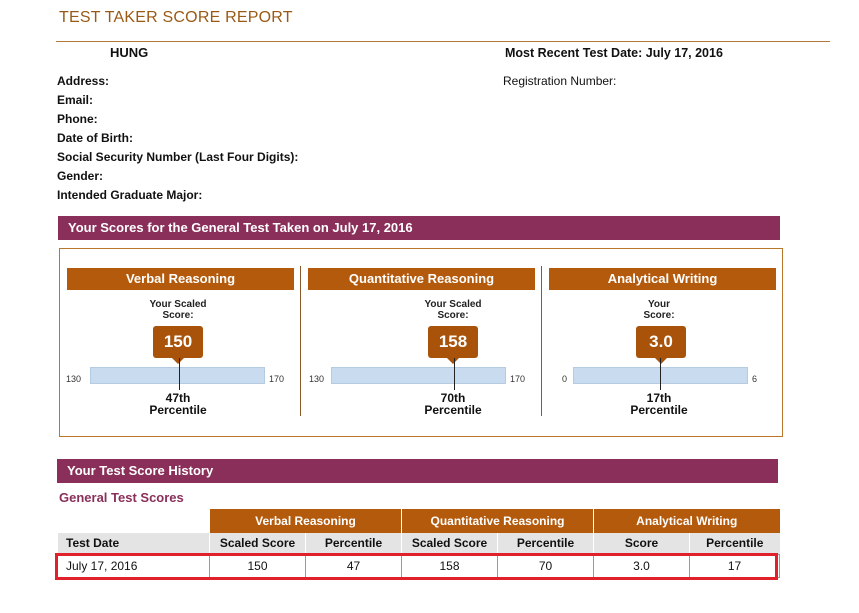 The width and height of the screenshot is (859, 613). What do you see at coordinates (130, 195) in the screenshot?
I see `intended-major-label: Intended Graduate Major:` at bounding box center [130, 195].